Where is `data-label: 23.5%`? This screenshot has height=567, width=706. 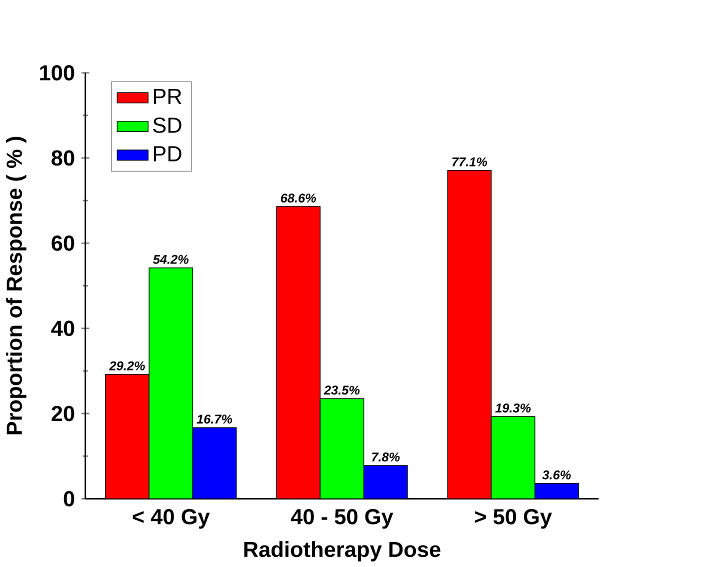 data-label: 23.5% is located at coordinates (342, 389).